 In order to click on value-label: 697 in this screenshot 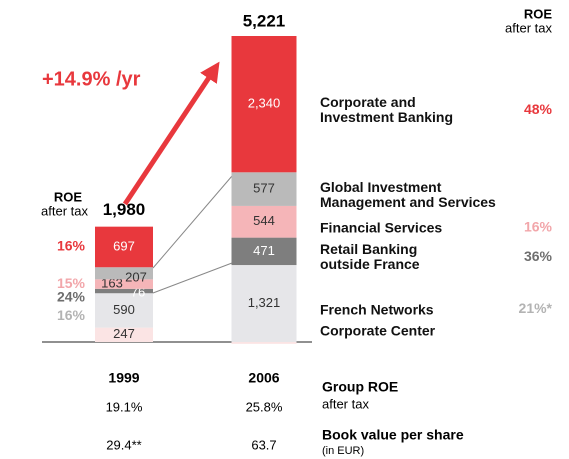, I will do `click(124, 245)`.